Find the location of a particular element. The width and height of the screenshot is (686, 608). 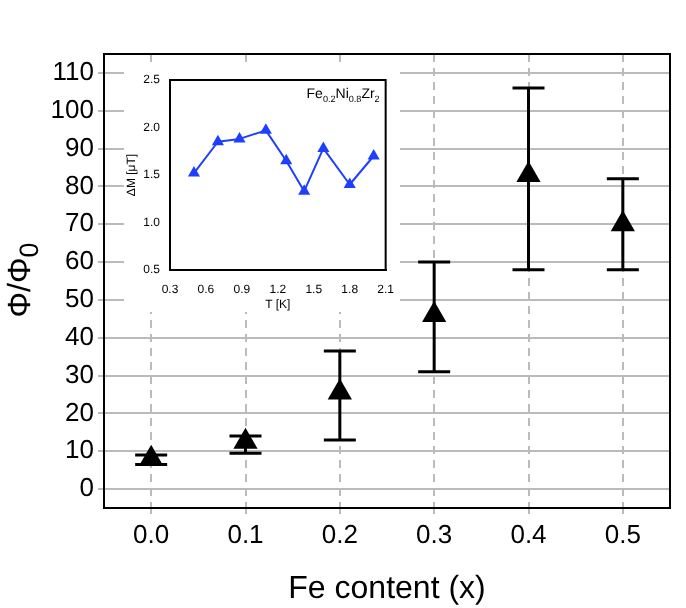

y-tick-label: 10 is located at coordinates (79, 449).